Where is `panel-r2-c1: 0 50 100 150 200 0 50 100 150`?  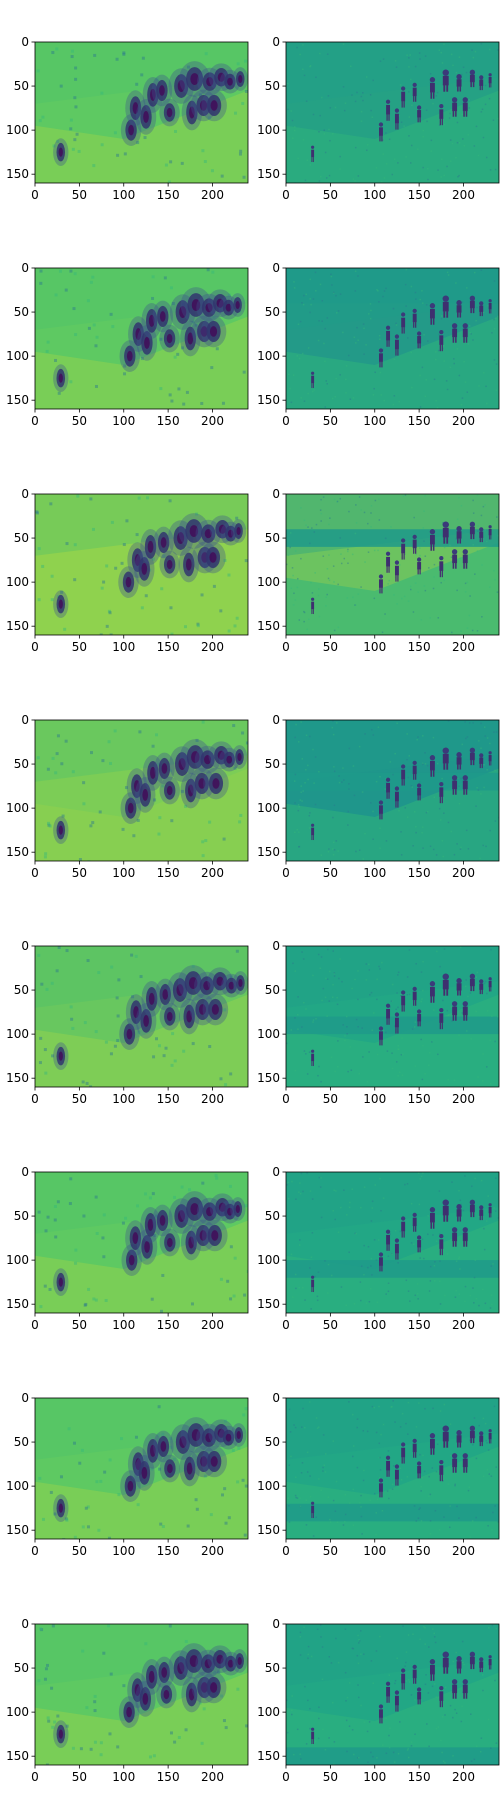 panel-r2-c1: 0 50 100 150 200 0 50 100 150 is located at coordinates (127, 344).